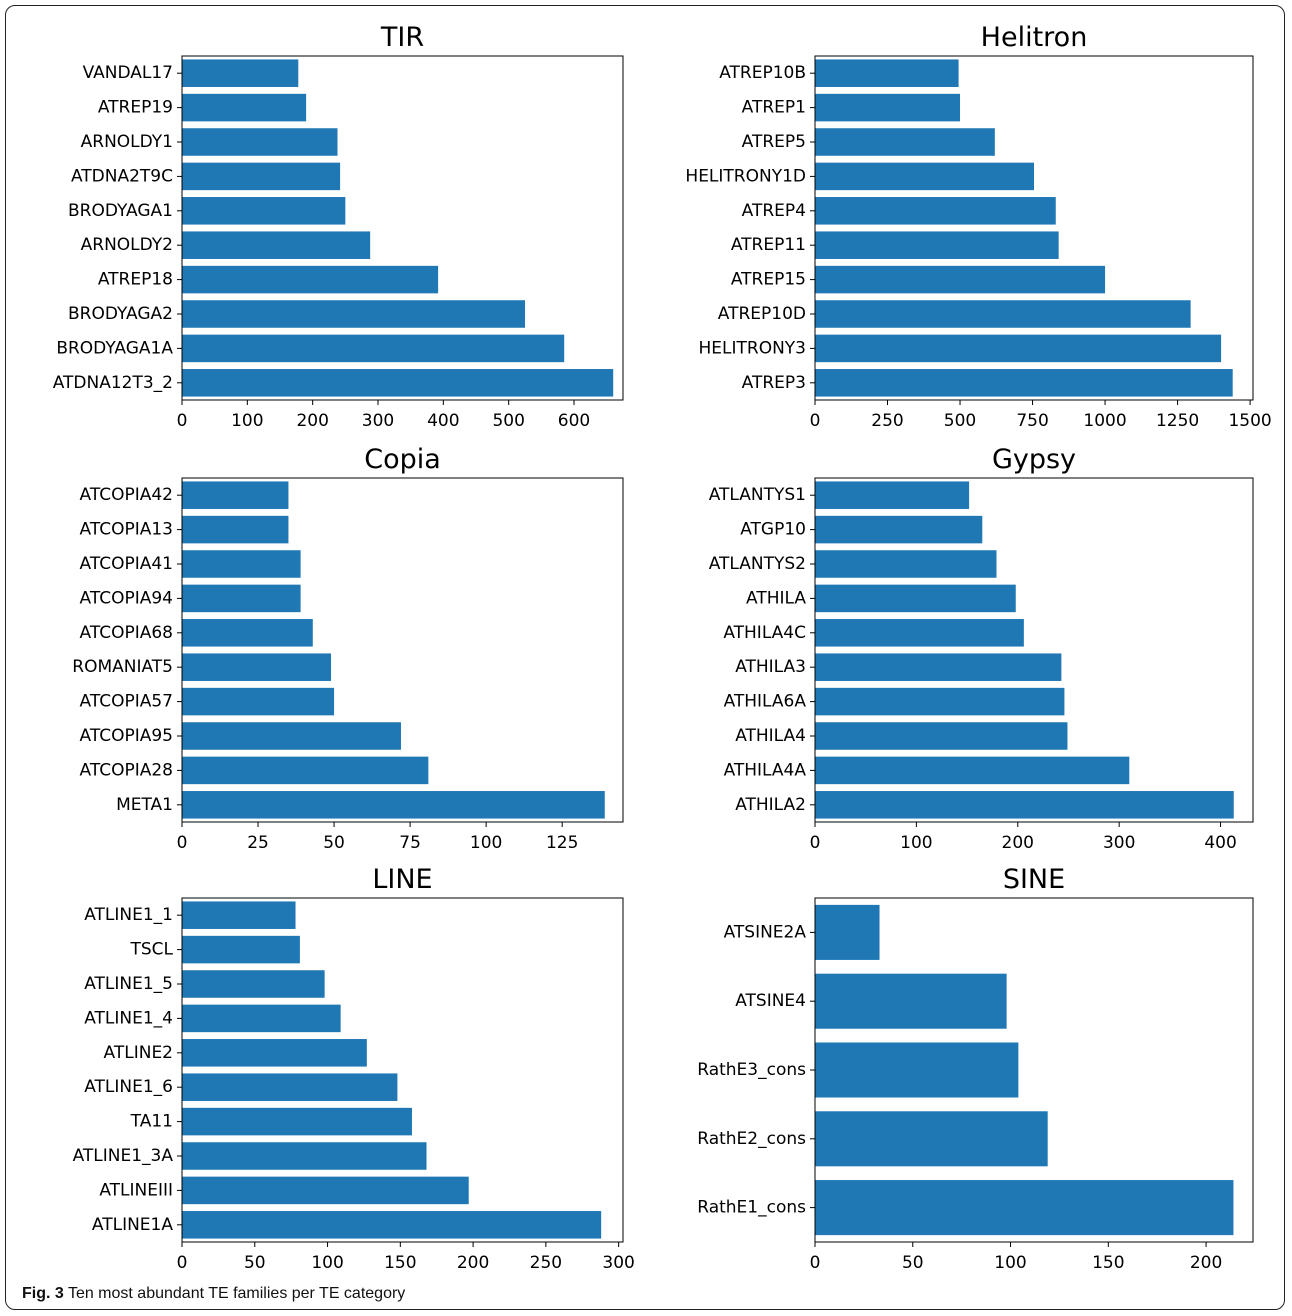 The image size is (1292, 1316). Describe the element at coordinates (402, 879) in the screenshot. I see `chart-title: LINE` at that location.